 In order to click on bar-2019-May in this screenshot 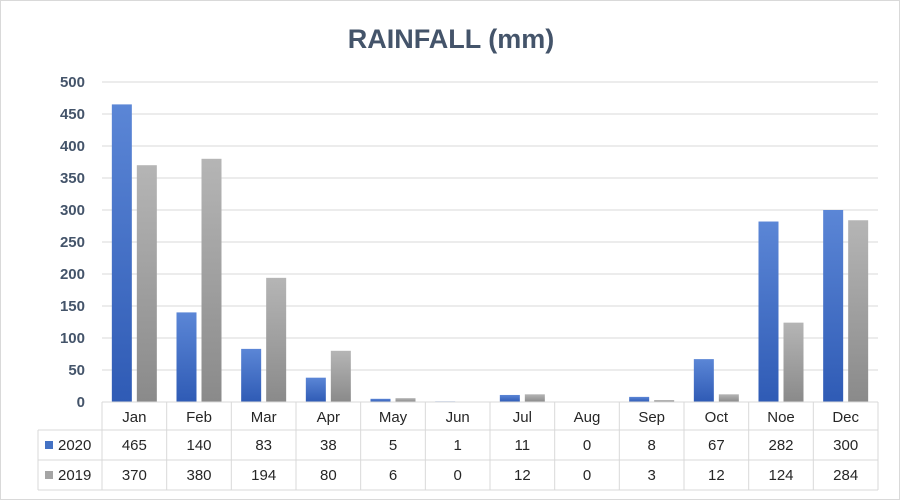, I will do `click(405, 400)`.